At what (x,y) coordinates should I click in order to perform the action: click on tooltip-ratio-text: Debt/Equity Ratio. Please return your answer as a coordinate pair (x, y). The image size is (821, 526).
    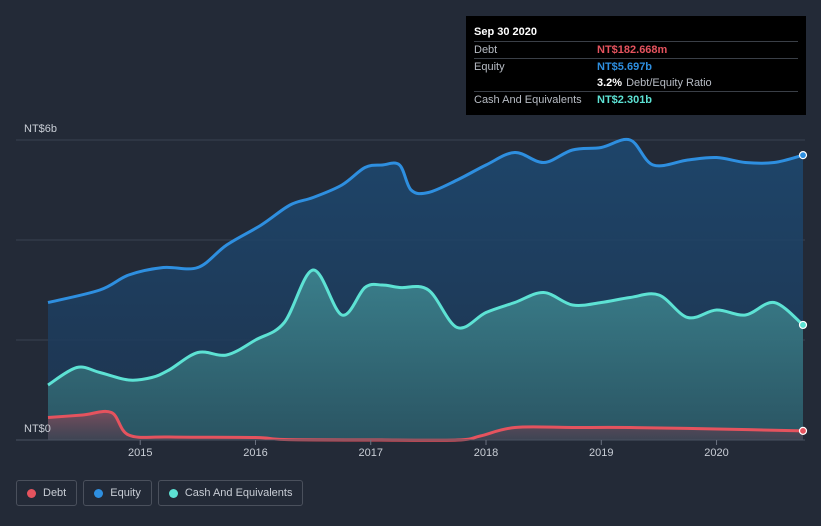
    Looking at the image, I should click on (669, 83).